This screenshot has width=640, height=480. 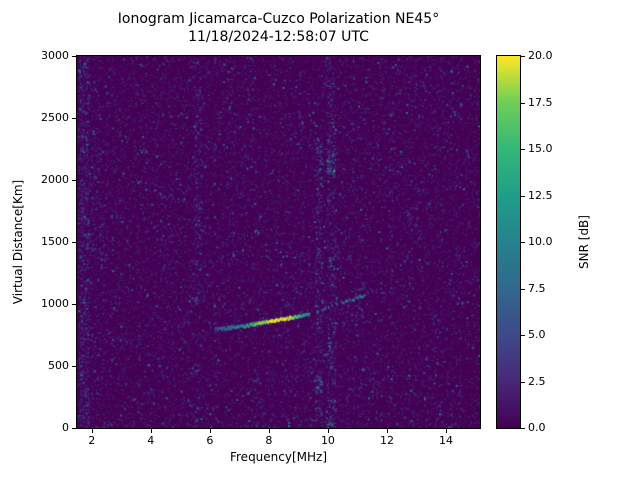 I want to click on y-tick-label: 3000, so click(x=55, y=55).